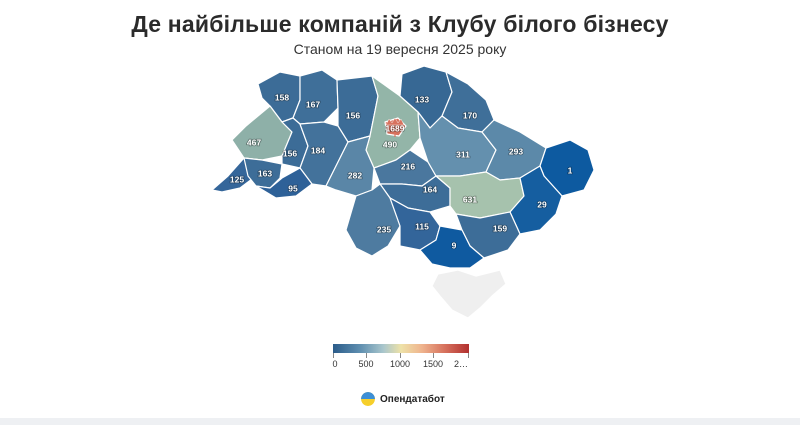  What do you see at coordinates (318, 150) in the screenshot?
I see `region-value-label: 184` at bounding box center [318, 150].